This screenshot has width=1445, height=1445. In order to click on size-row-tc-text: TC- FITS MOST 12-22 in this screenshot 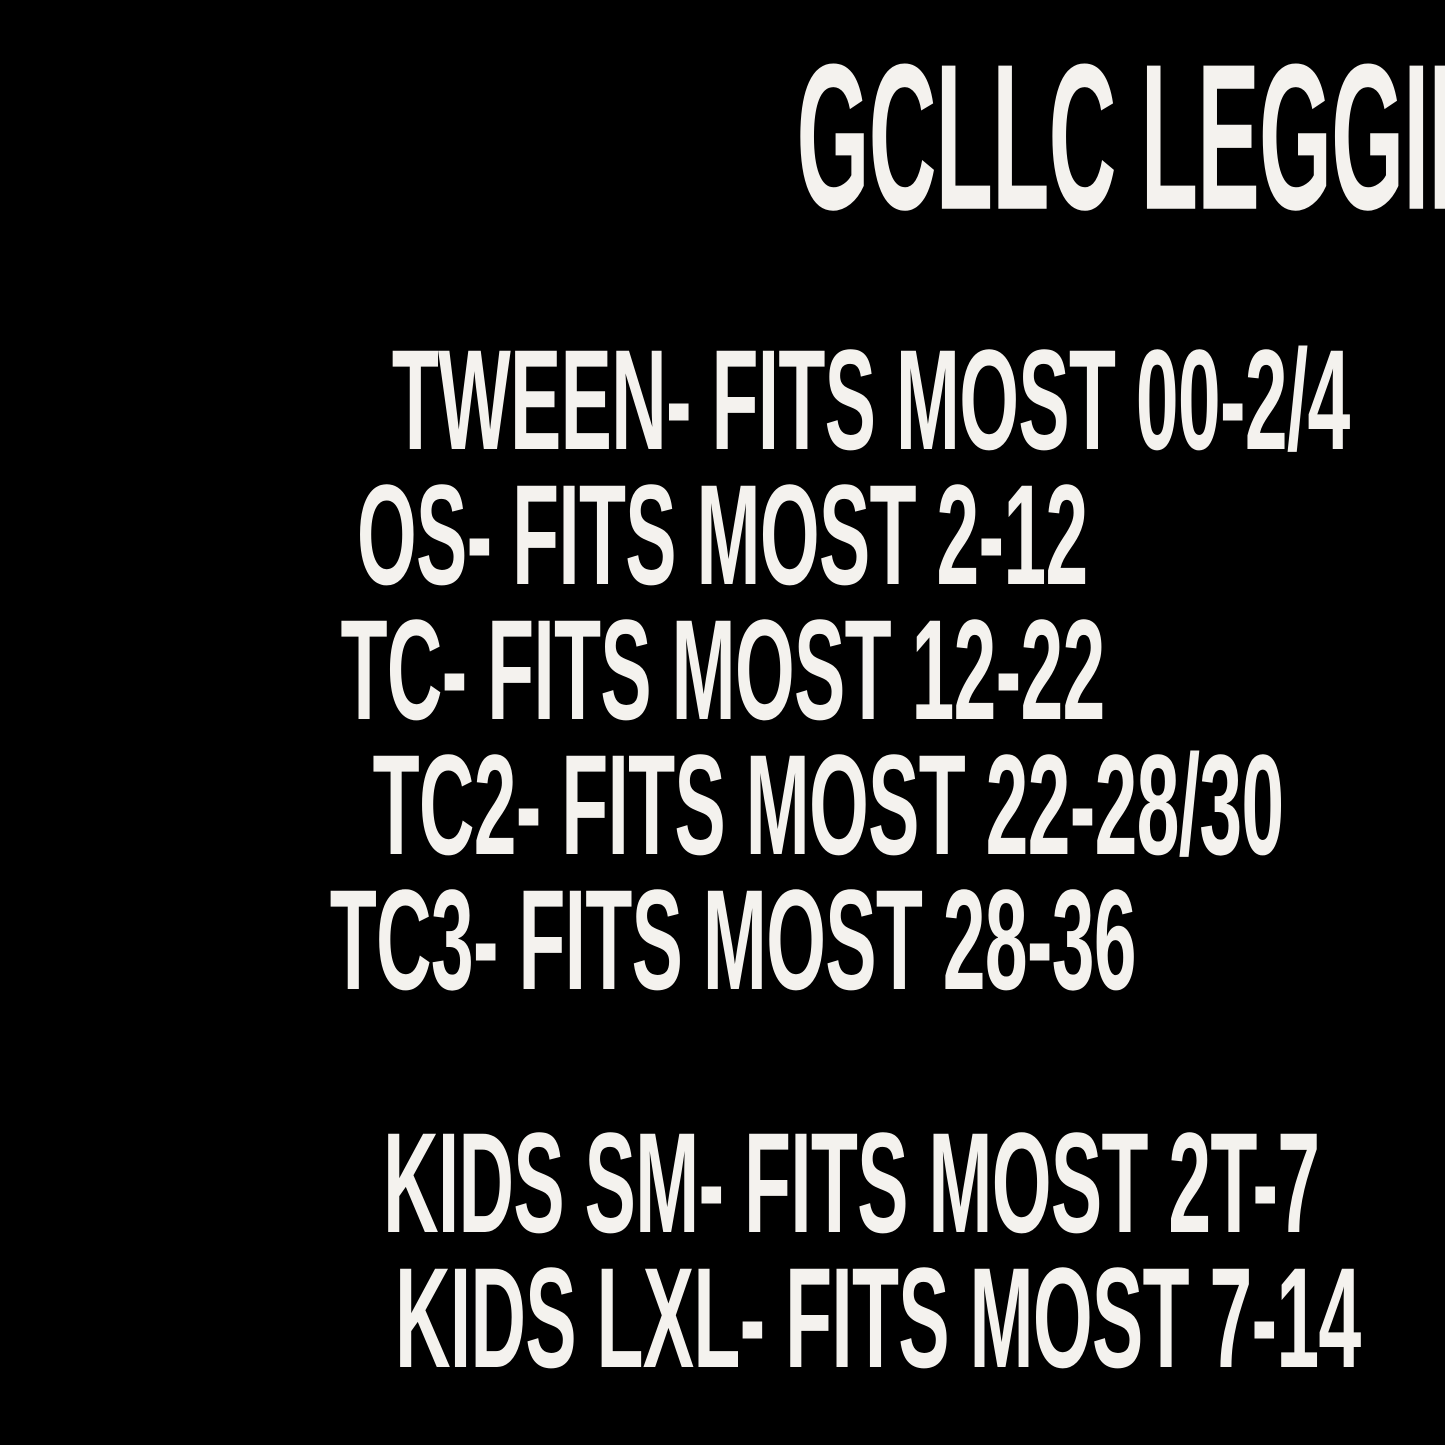, I will do `click(722, 669)`.